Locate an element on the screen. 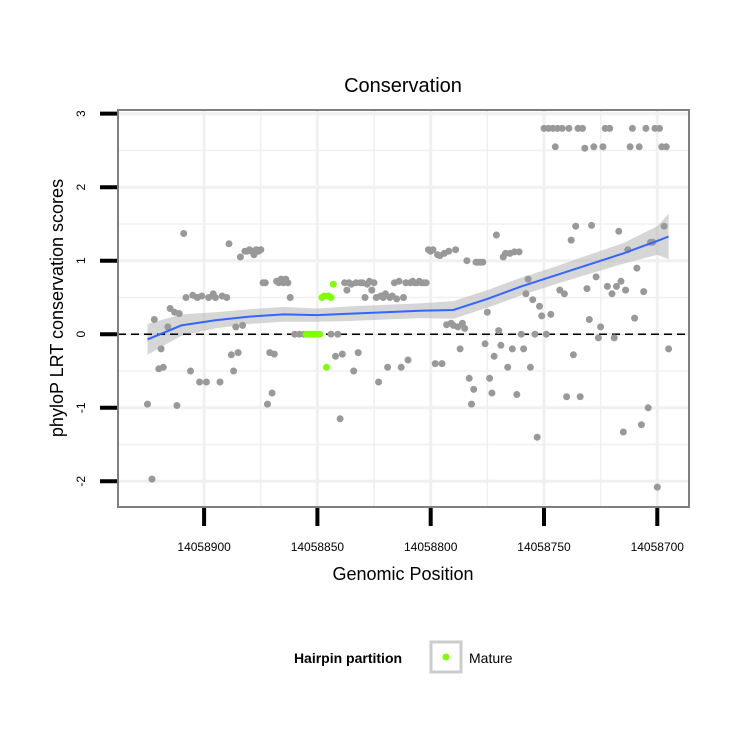 The width and height of the screenshot is (750, 750). x-axis-title: Genomic Position is located at coordinates (402, 574).